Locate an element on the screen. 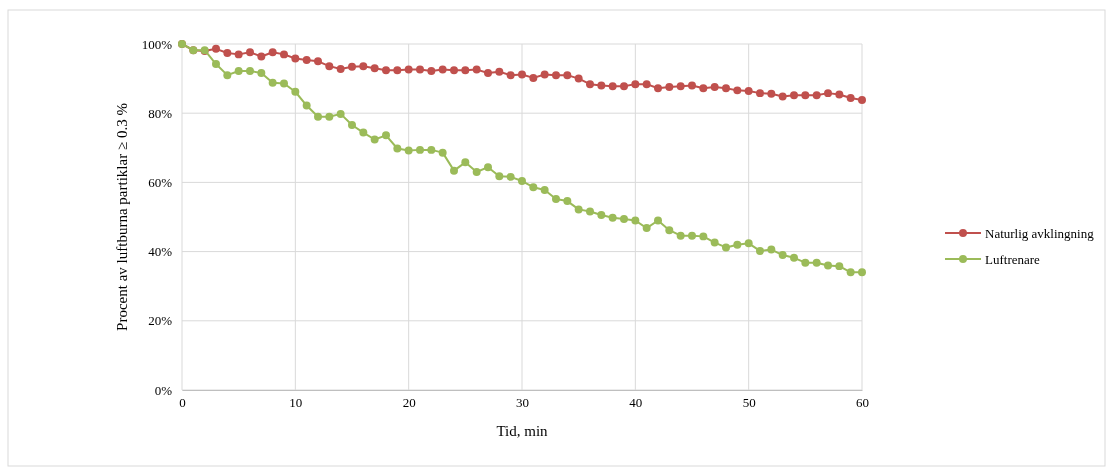  y-tick-label: 20% is located at coordinates (160, 321).